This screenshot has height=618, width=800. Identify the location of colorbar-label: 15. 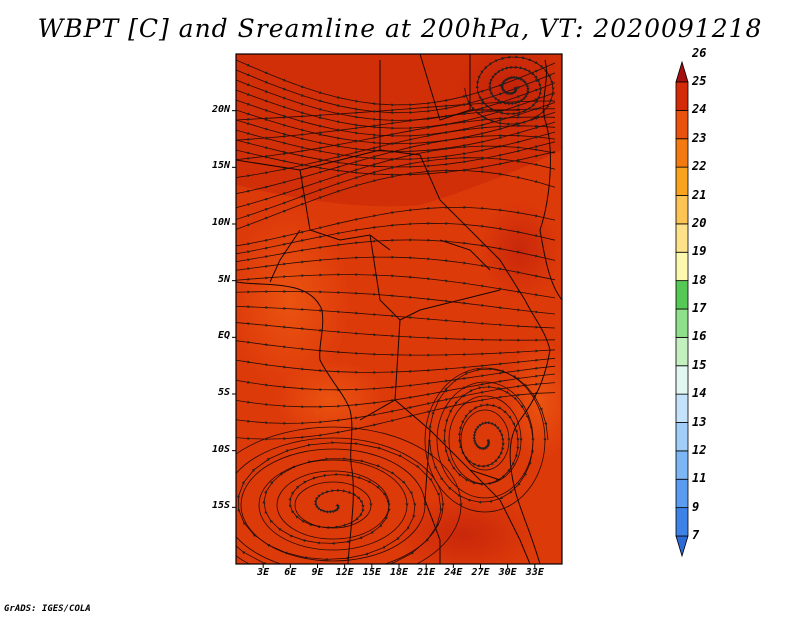
(699, 364).